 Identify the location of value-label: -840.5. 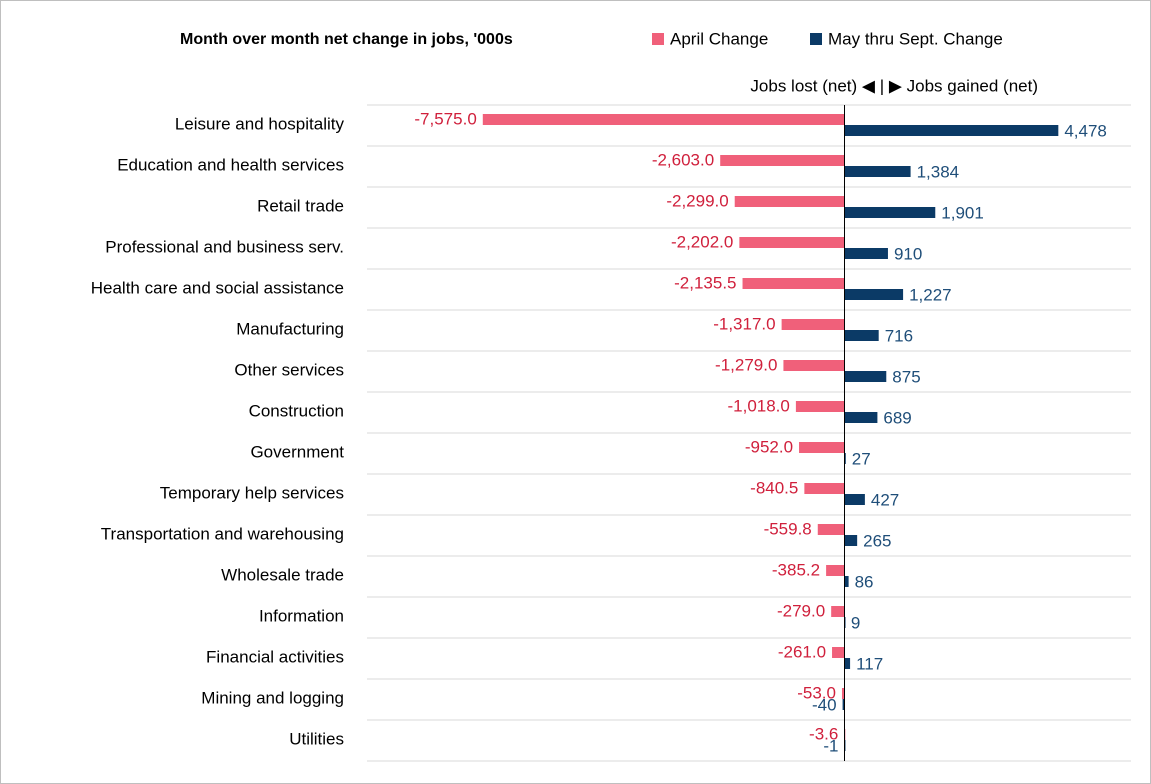
(774, 487).